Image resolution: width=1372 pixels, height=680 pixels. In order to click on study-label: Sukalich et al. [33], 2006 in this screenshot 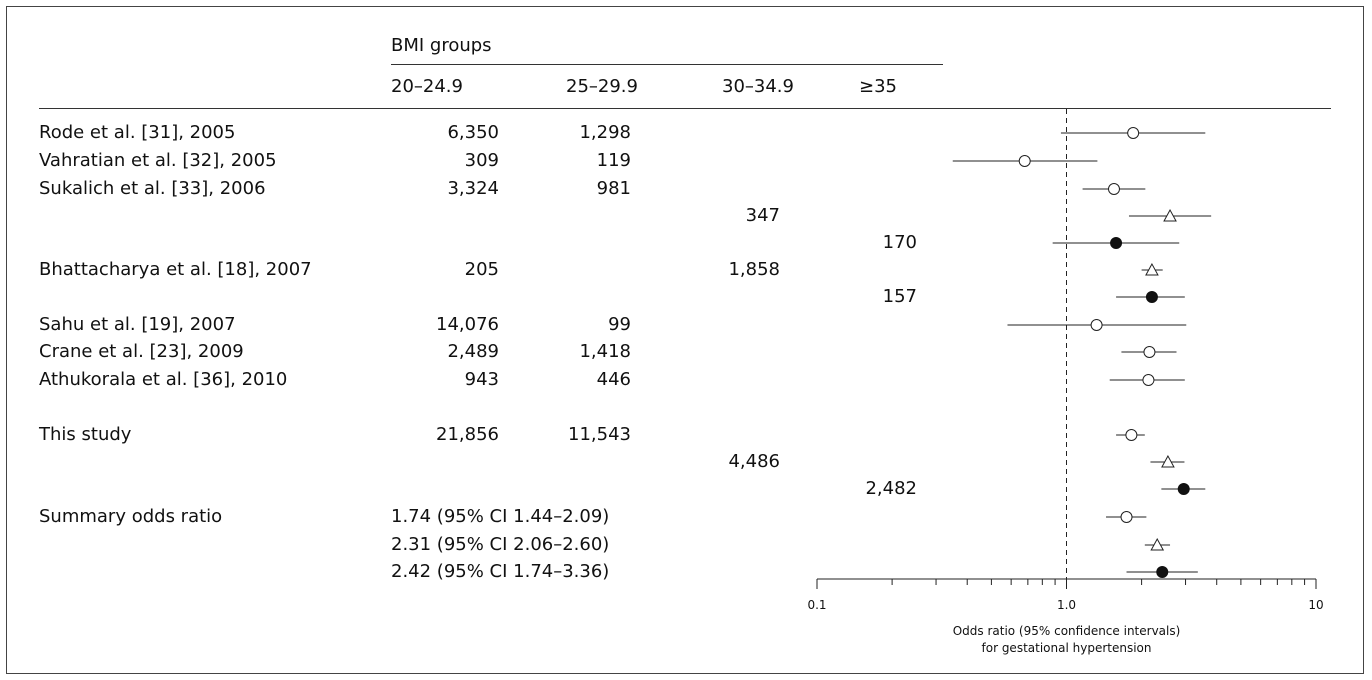, I will do `click(152, 188)`.